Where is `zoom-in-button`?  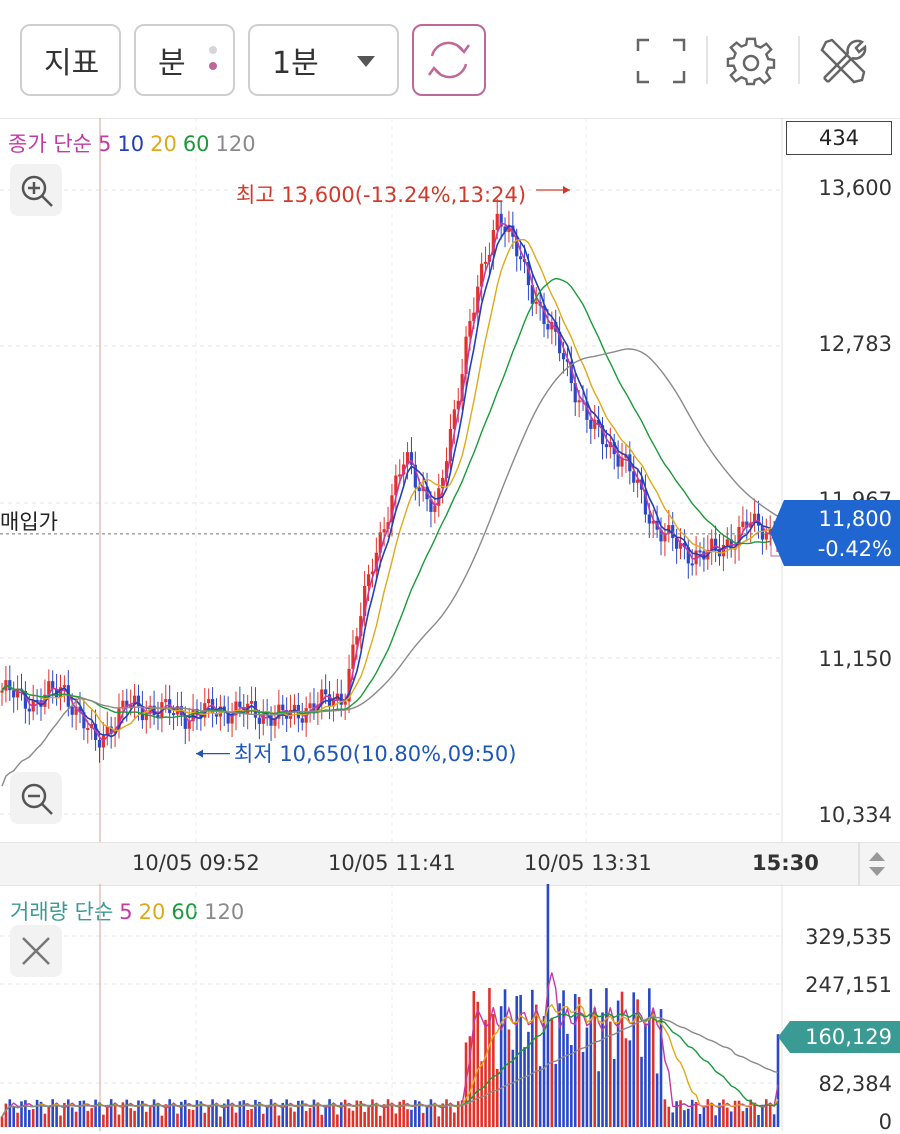 zoom-in-button is located at coordinates (36, 190).